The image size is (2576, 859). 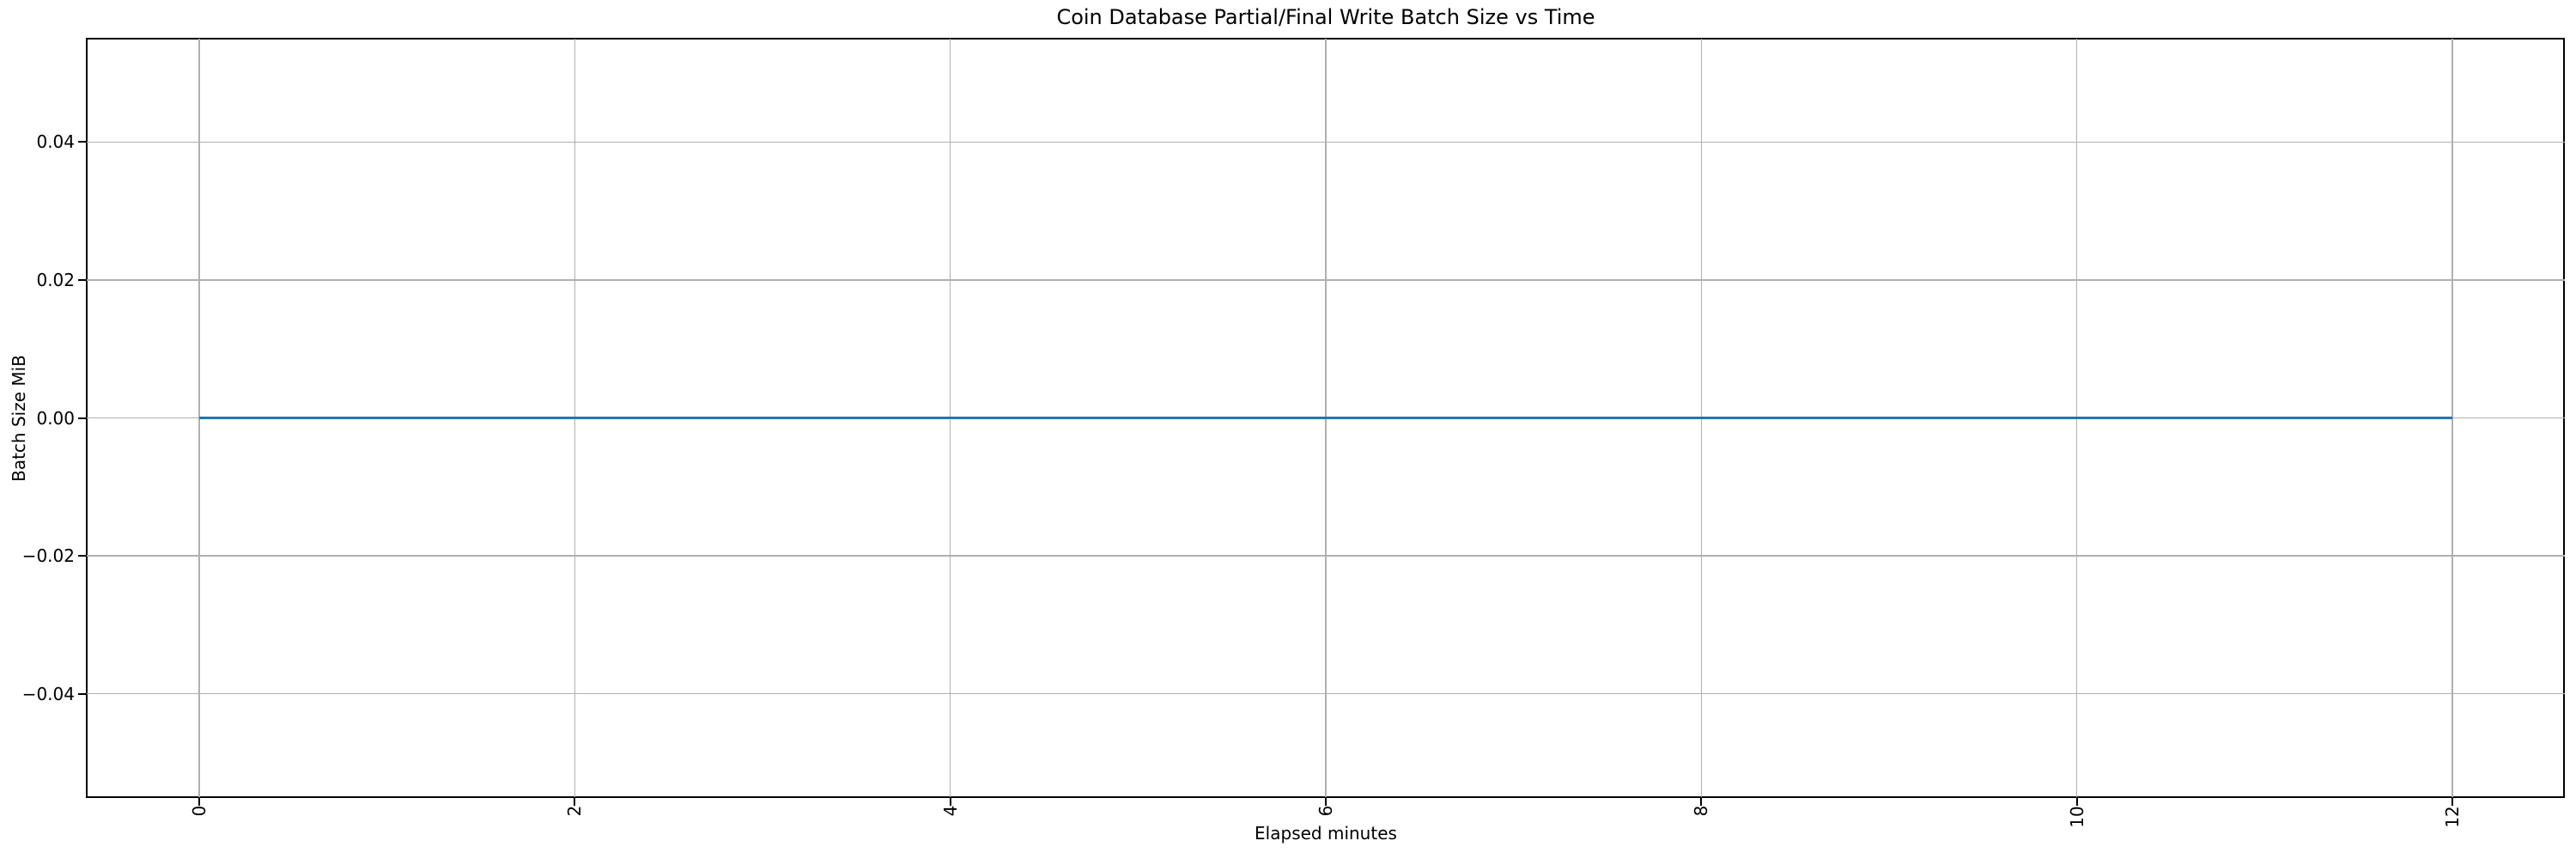 I want to click on y-tick-label: 0.00, so click(x=56, y=418).